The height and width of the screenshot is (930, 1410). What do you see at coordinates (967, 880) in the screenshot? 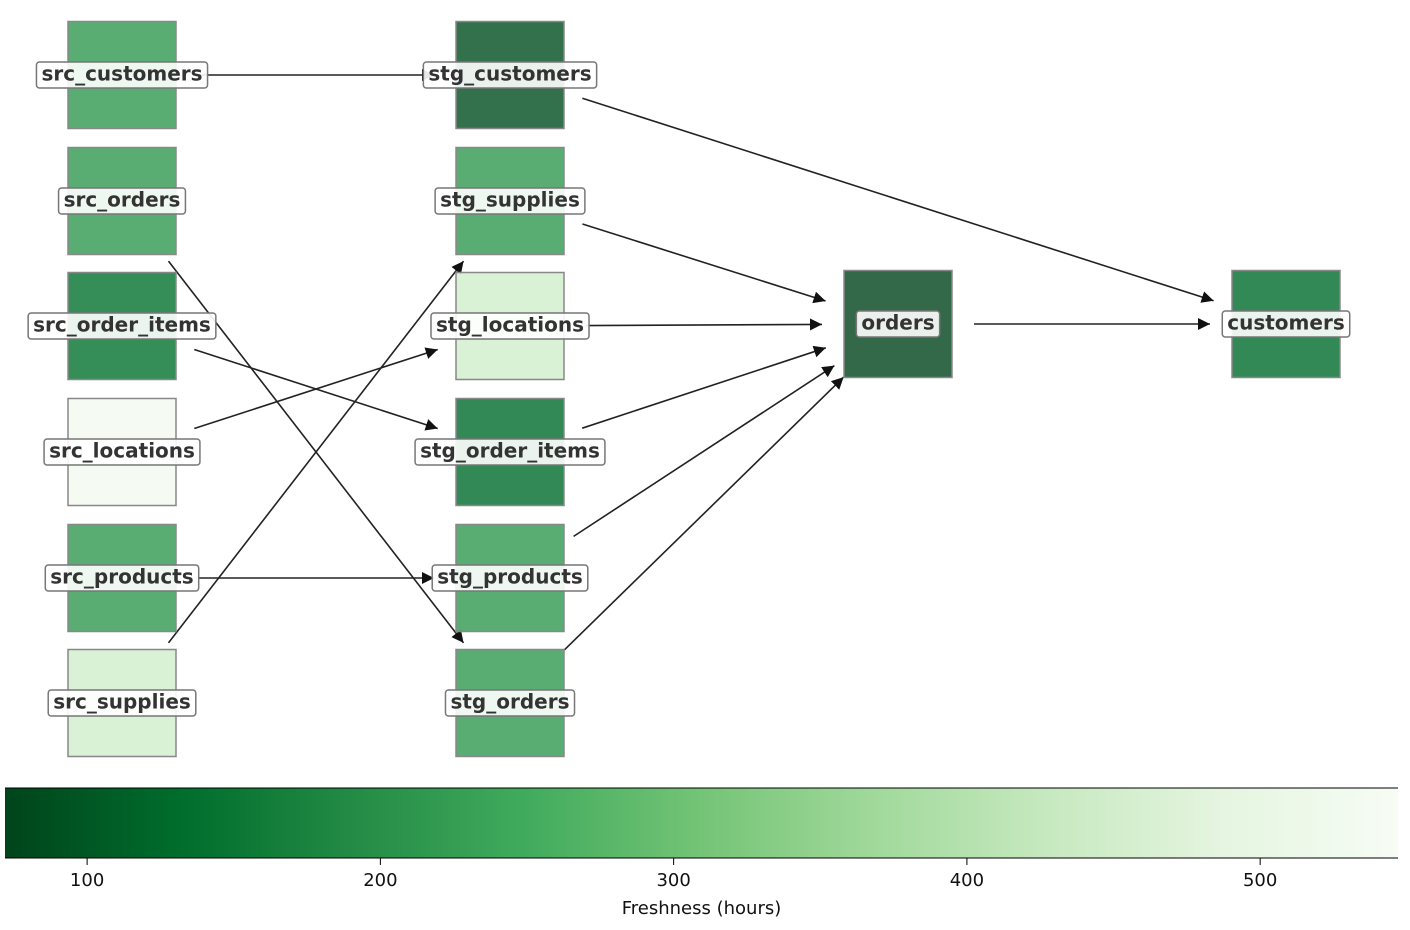
I see `tick-label: 400` at bounding box center [967, 880].